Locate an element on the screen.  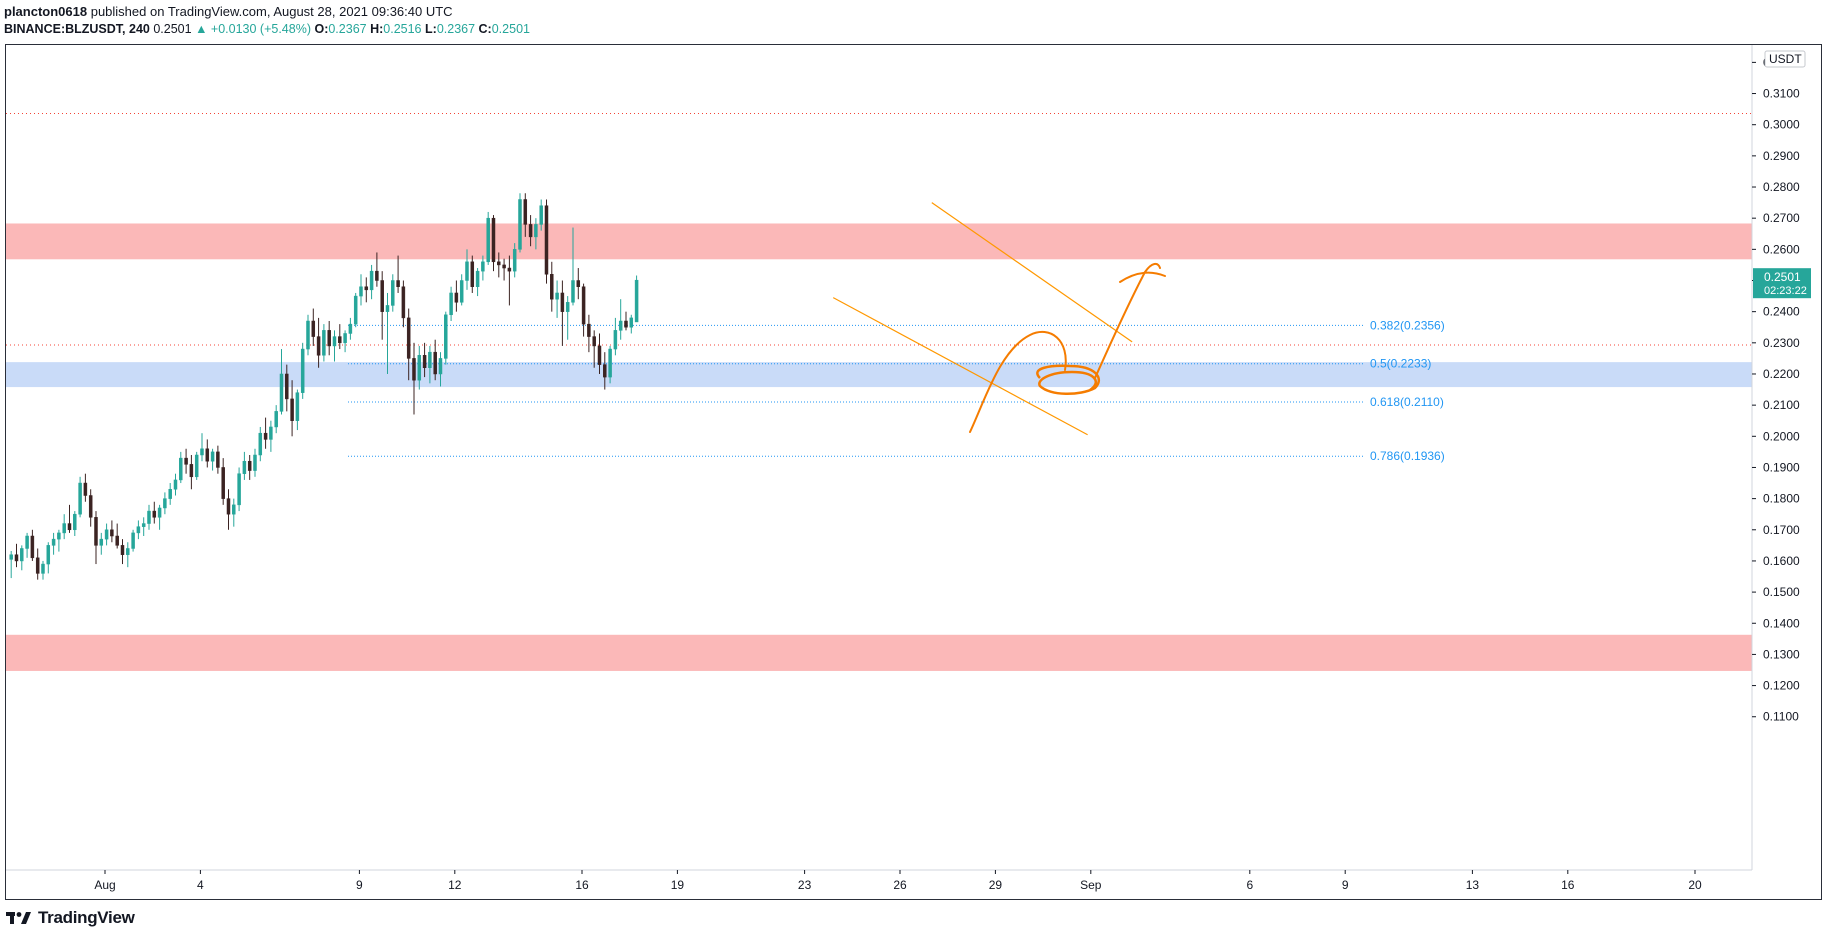
support-zone is located at coordinates (879, 375).